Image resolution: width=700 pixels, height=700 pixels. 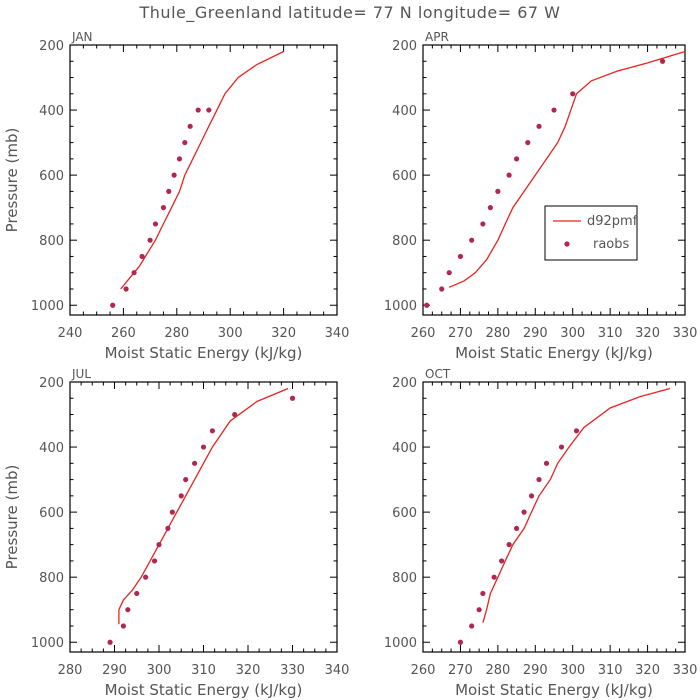 What do you see at coordinates (612, 221) in the screenshot?
I see `legend-label-model: d92pmf` at bounding box center [612, 221].